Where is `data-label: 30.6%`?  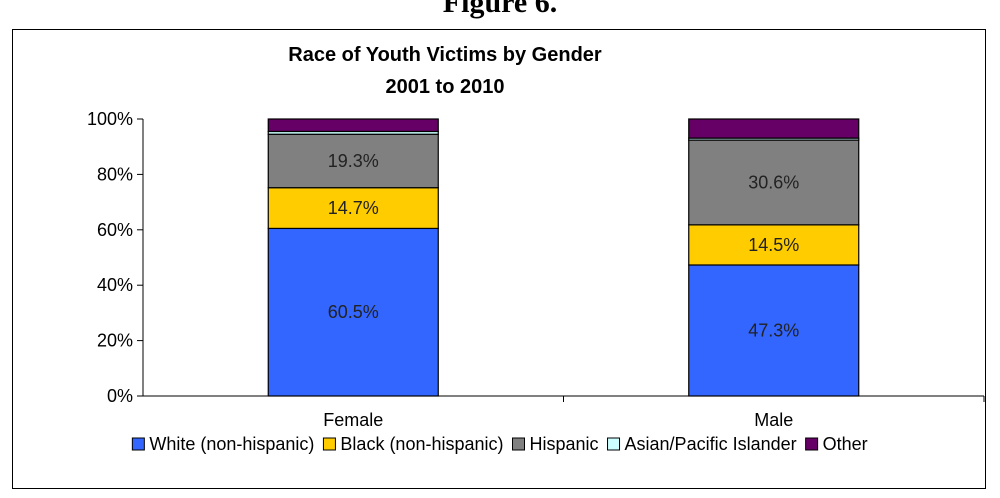
data-label: 30.6% is located at coordinates (773, 182).